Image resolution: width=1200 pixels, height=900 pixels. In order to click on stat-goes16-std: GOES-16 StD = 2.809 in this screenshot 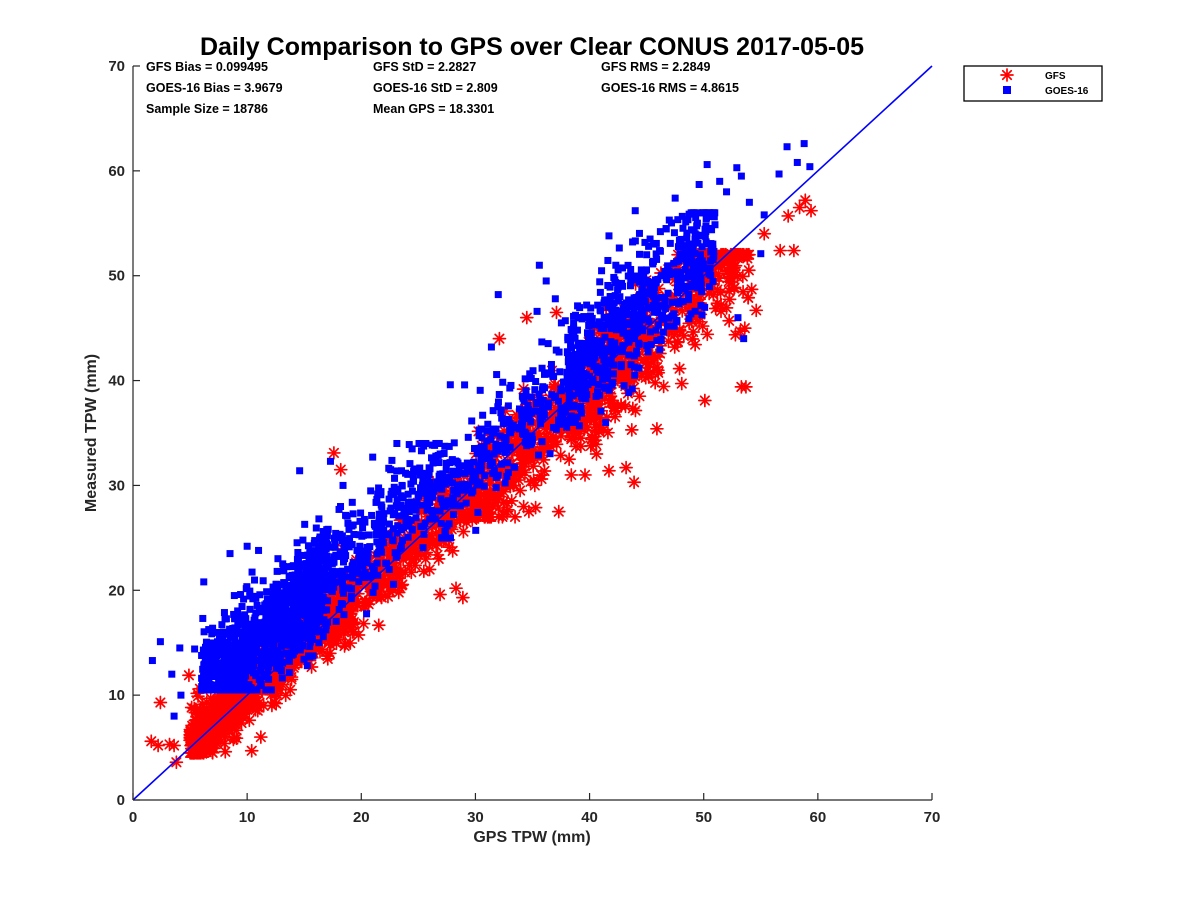, I will do `click(435, 88)`.